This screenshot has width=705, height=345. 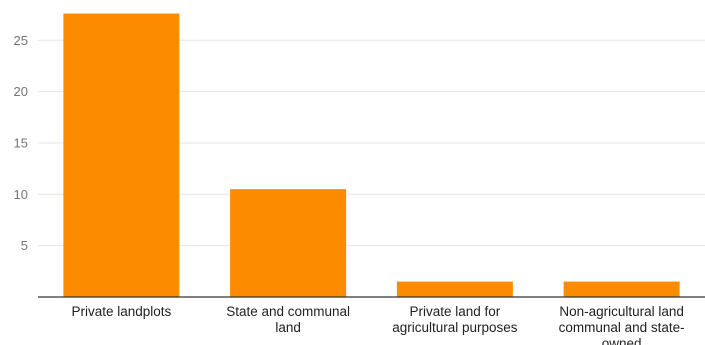 What do you see at coordinates (21, 40) in the screenshot?
I see `y-tick-label: 25` at bounding box center [21, 40].